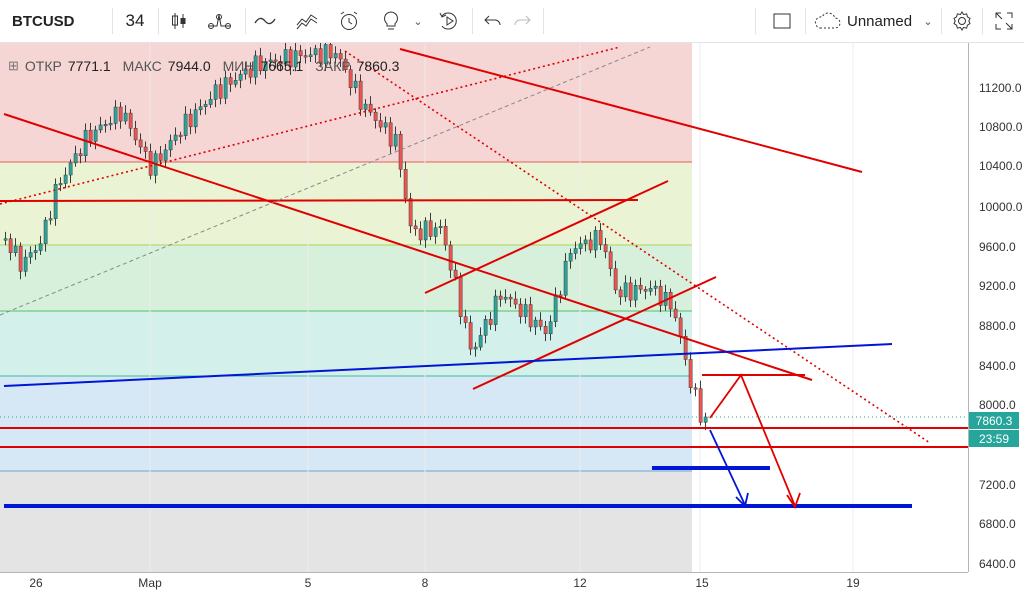 The height and width of the screenshot is (593, 1024). I want to click on price-tick: 8400.0, so click(997, 366).